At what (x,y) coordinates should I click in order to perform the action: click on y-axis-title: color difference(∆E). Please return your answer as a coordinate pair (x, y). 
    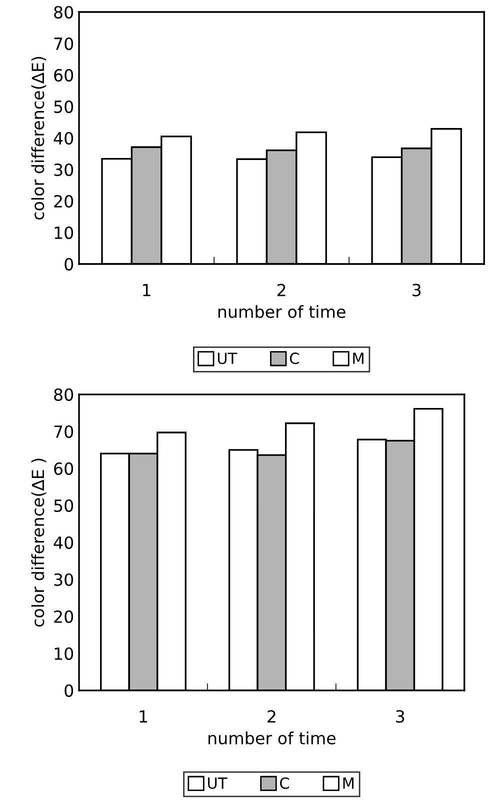
    Looking at the image, I should click on (38, 138).